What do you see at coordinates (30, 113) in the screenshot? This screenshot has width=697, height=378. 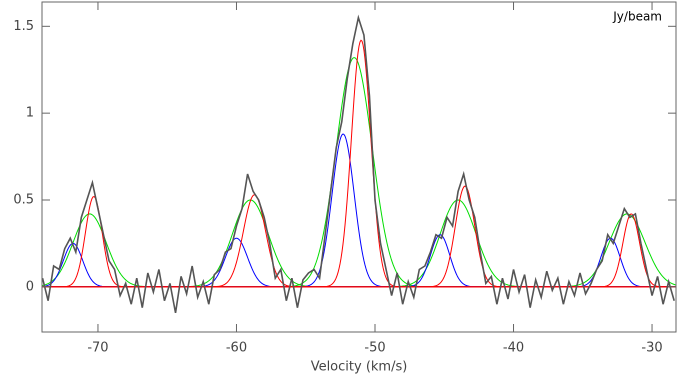 I see `y-tick-label: 1` at bounding box center [30, 113].